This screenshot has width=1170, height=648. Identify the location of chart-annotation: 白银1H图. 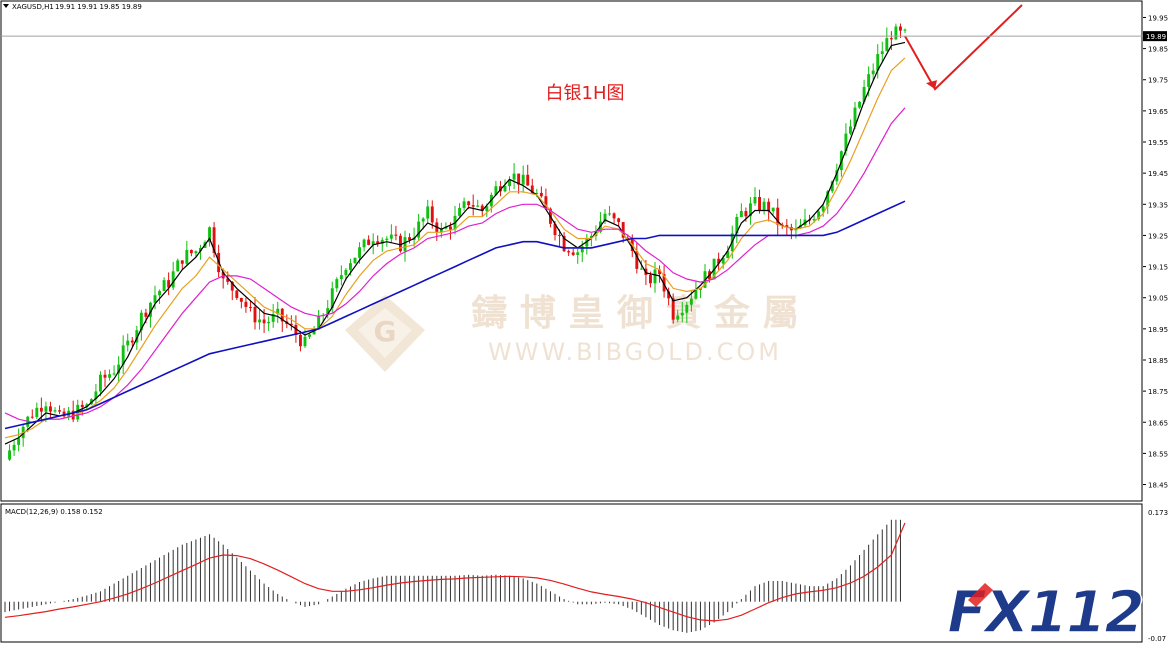
(585, 93).